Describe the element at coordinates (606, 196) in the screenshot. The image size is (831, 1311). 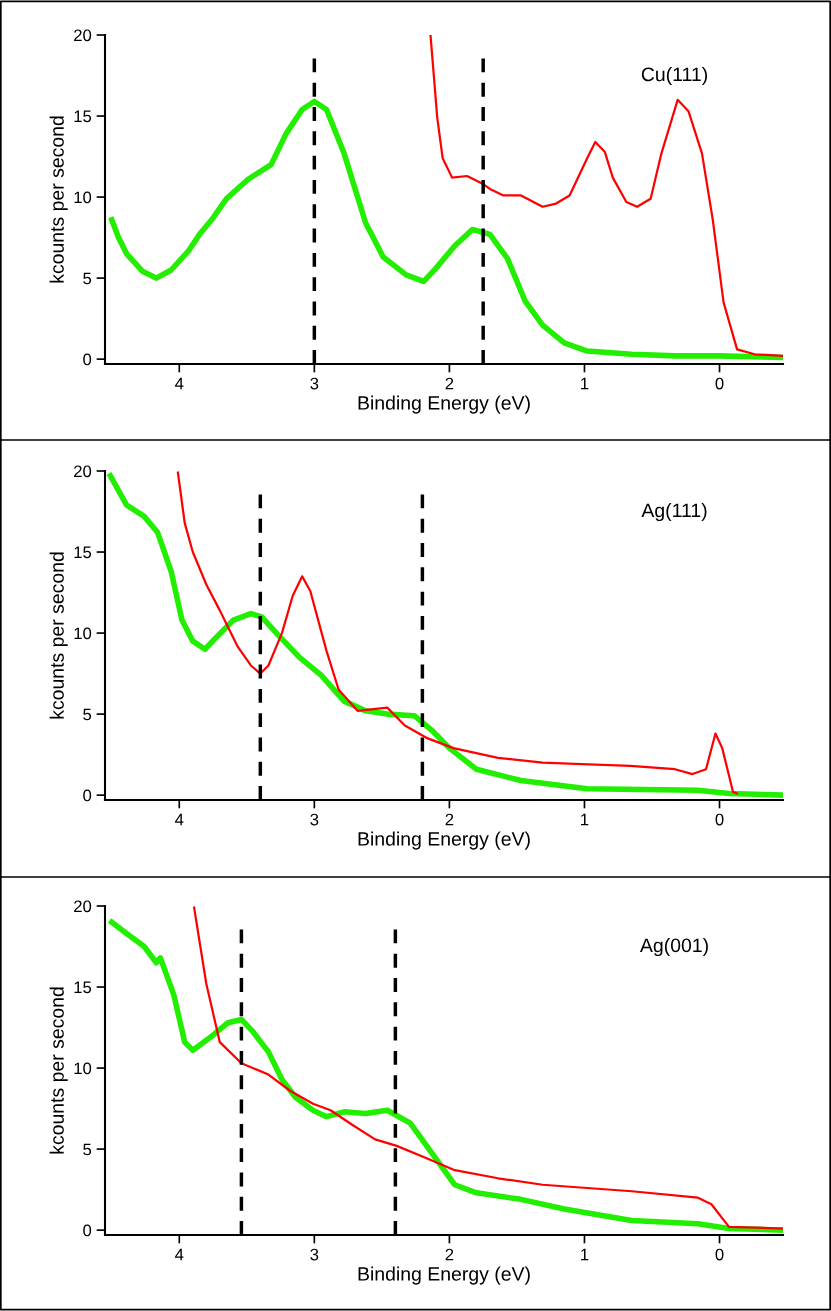
I see `line-series` at that location.